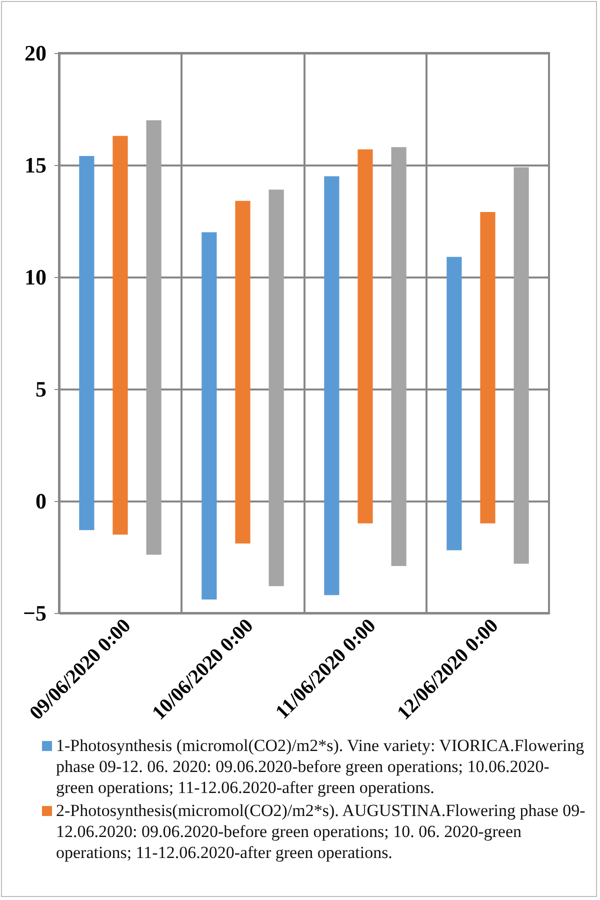 The height and width of the screenshot is (900, 600). Describe the element at coordinates (35, 53) in the screenshot. I see `y-tick-label: 20` at that location.